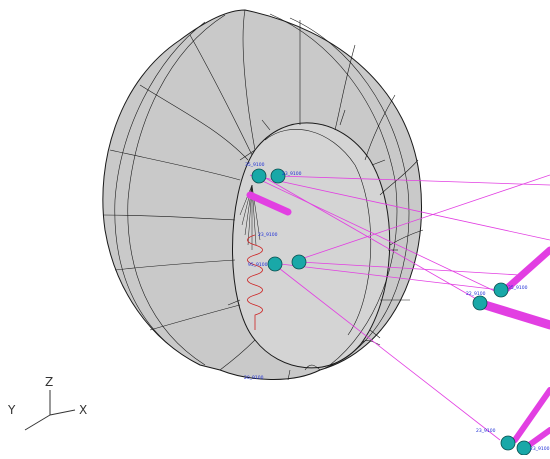 The image size is (550, 459). I want to click on axis-y-label: Y, so click(11, 410).